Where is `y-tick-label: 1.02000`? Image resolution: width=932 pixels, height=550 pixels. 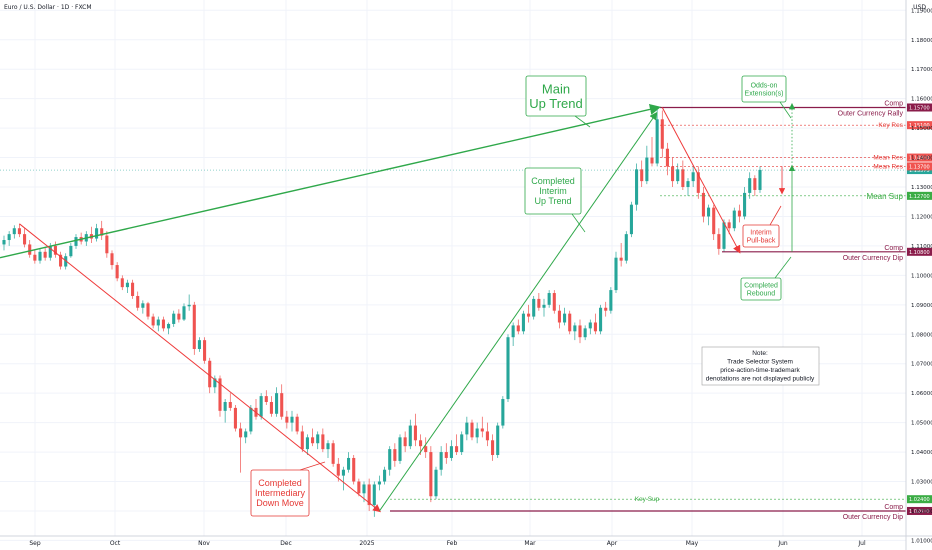
y-tick-label: 1.02000 is located at coordinates (921, 512).